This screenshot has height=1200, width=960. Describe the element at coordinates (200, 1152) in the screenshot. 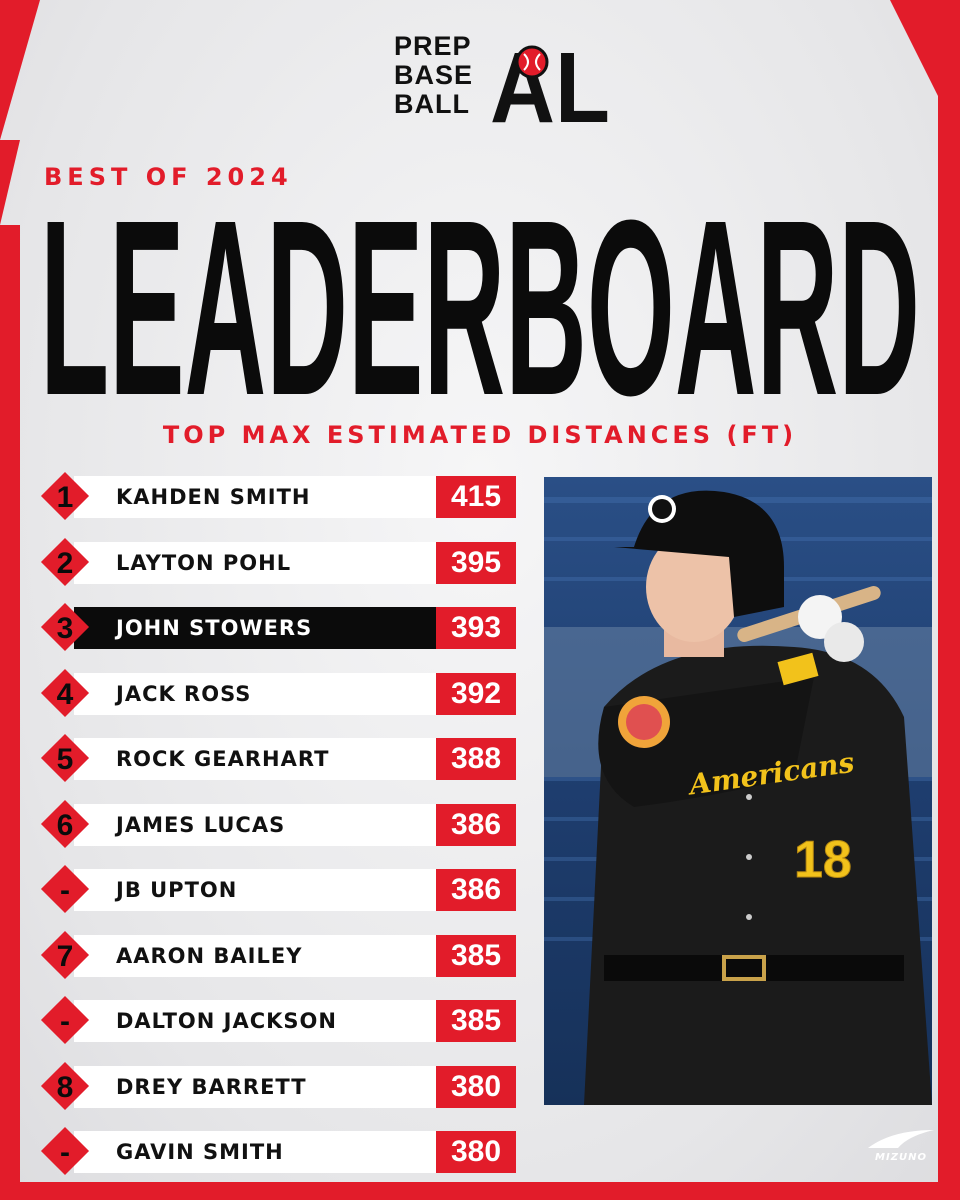

I see `player-name: GAVIN SMITH` at that location.